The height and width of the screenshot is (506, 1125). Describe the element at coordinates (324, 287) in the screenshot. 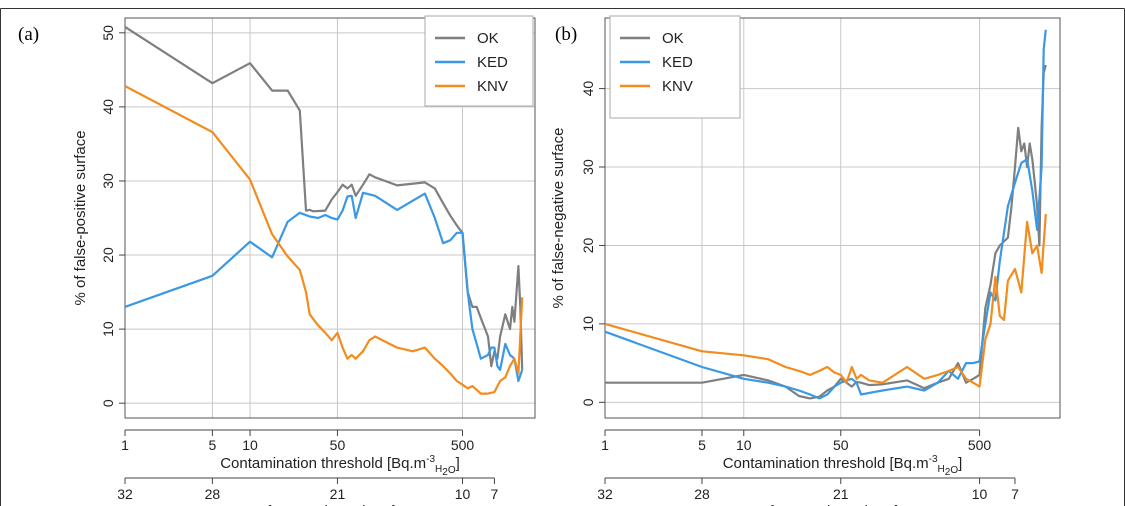

I see `series-line-ked` at that location.